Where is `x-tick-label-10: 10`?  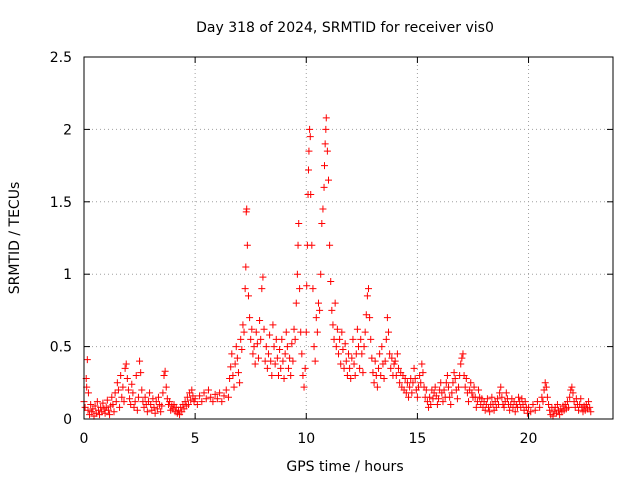
x-tick-label-10: 10 is located at coordinates (306, 439).